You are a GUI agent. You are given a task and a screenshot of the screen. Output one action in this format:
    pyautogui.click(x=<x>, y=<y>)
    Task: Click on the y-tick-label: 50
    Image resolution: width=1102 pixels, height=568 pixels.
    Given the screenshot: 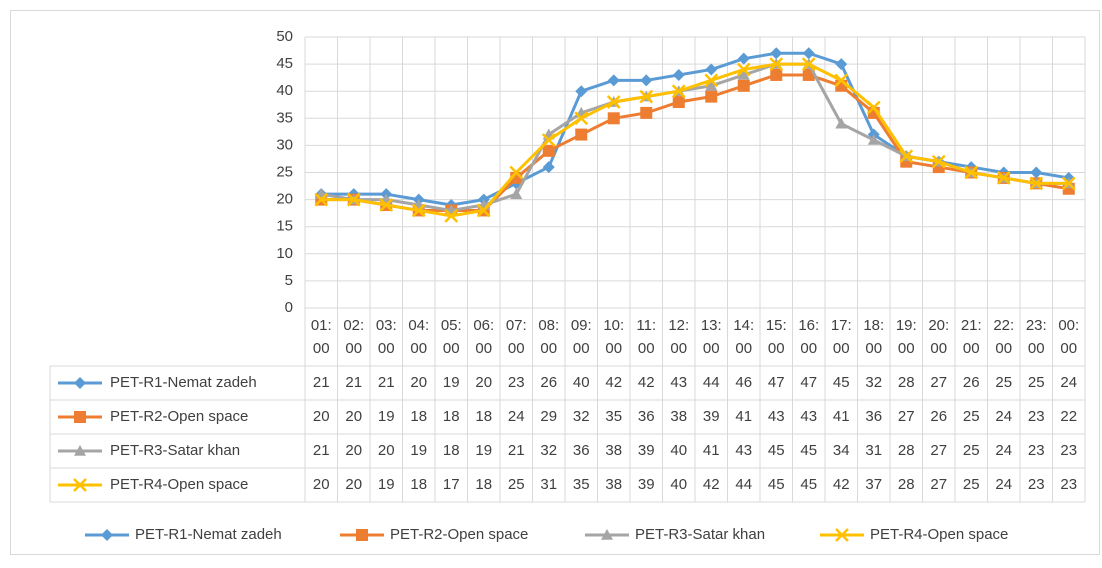 What is the action you would take?
    pyautogui.click(x=284, y=36)
    